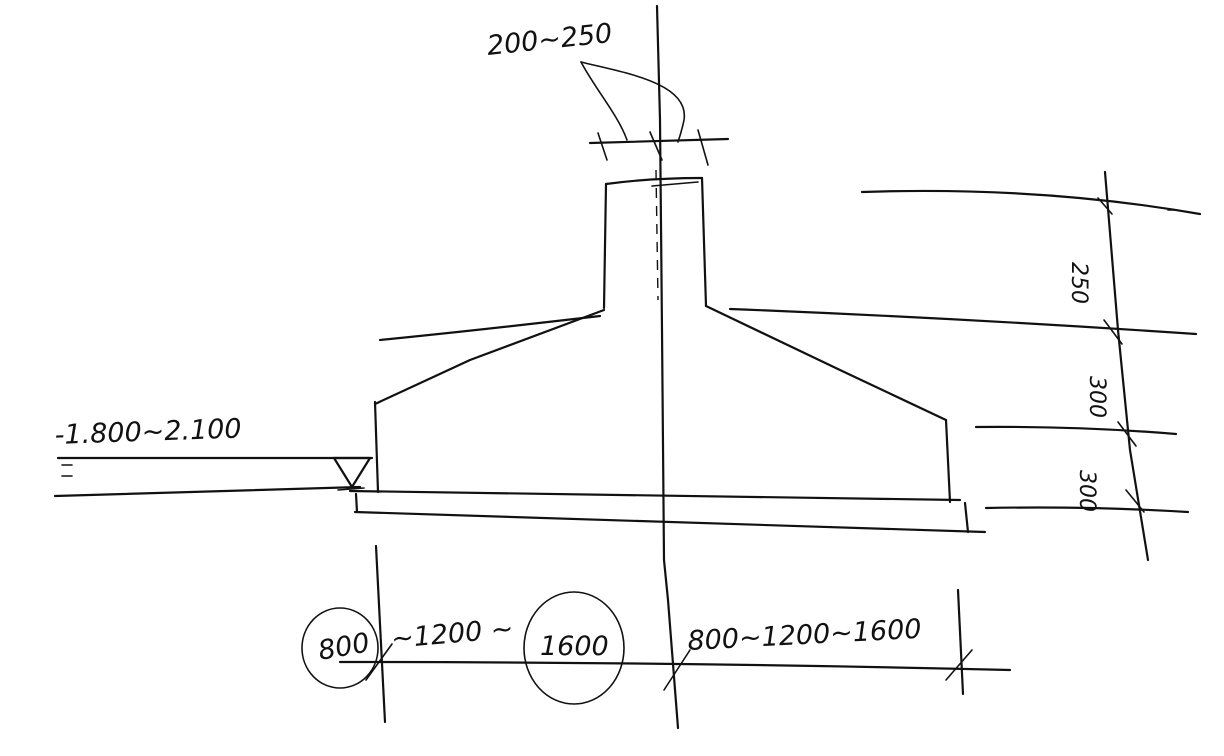 This screenshot has height=756, width=1224. What do you see at coordinates (960, 642) in the screenshot?
I see `bottom-dim-ext-right` at bounding box center [960, 642].